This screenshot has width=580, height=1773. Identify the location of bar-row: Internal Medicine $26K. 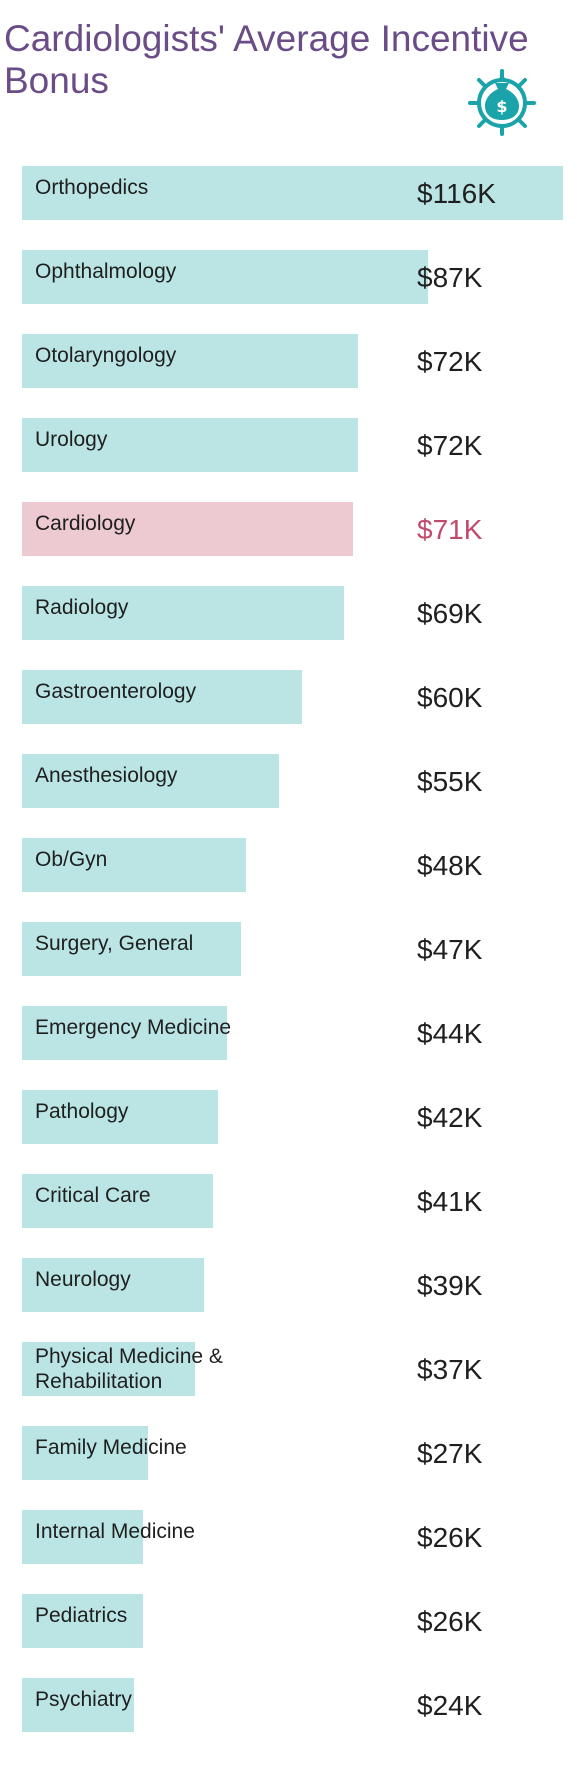
(290, 1552).